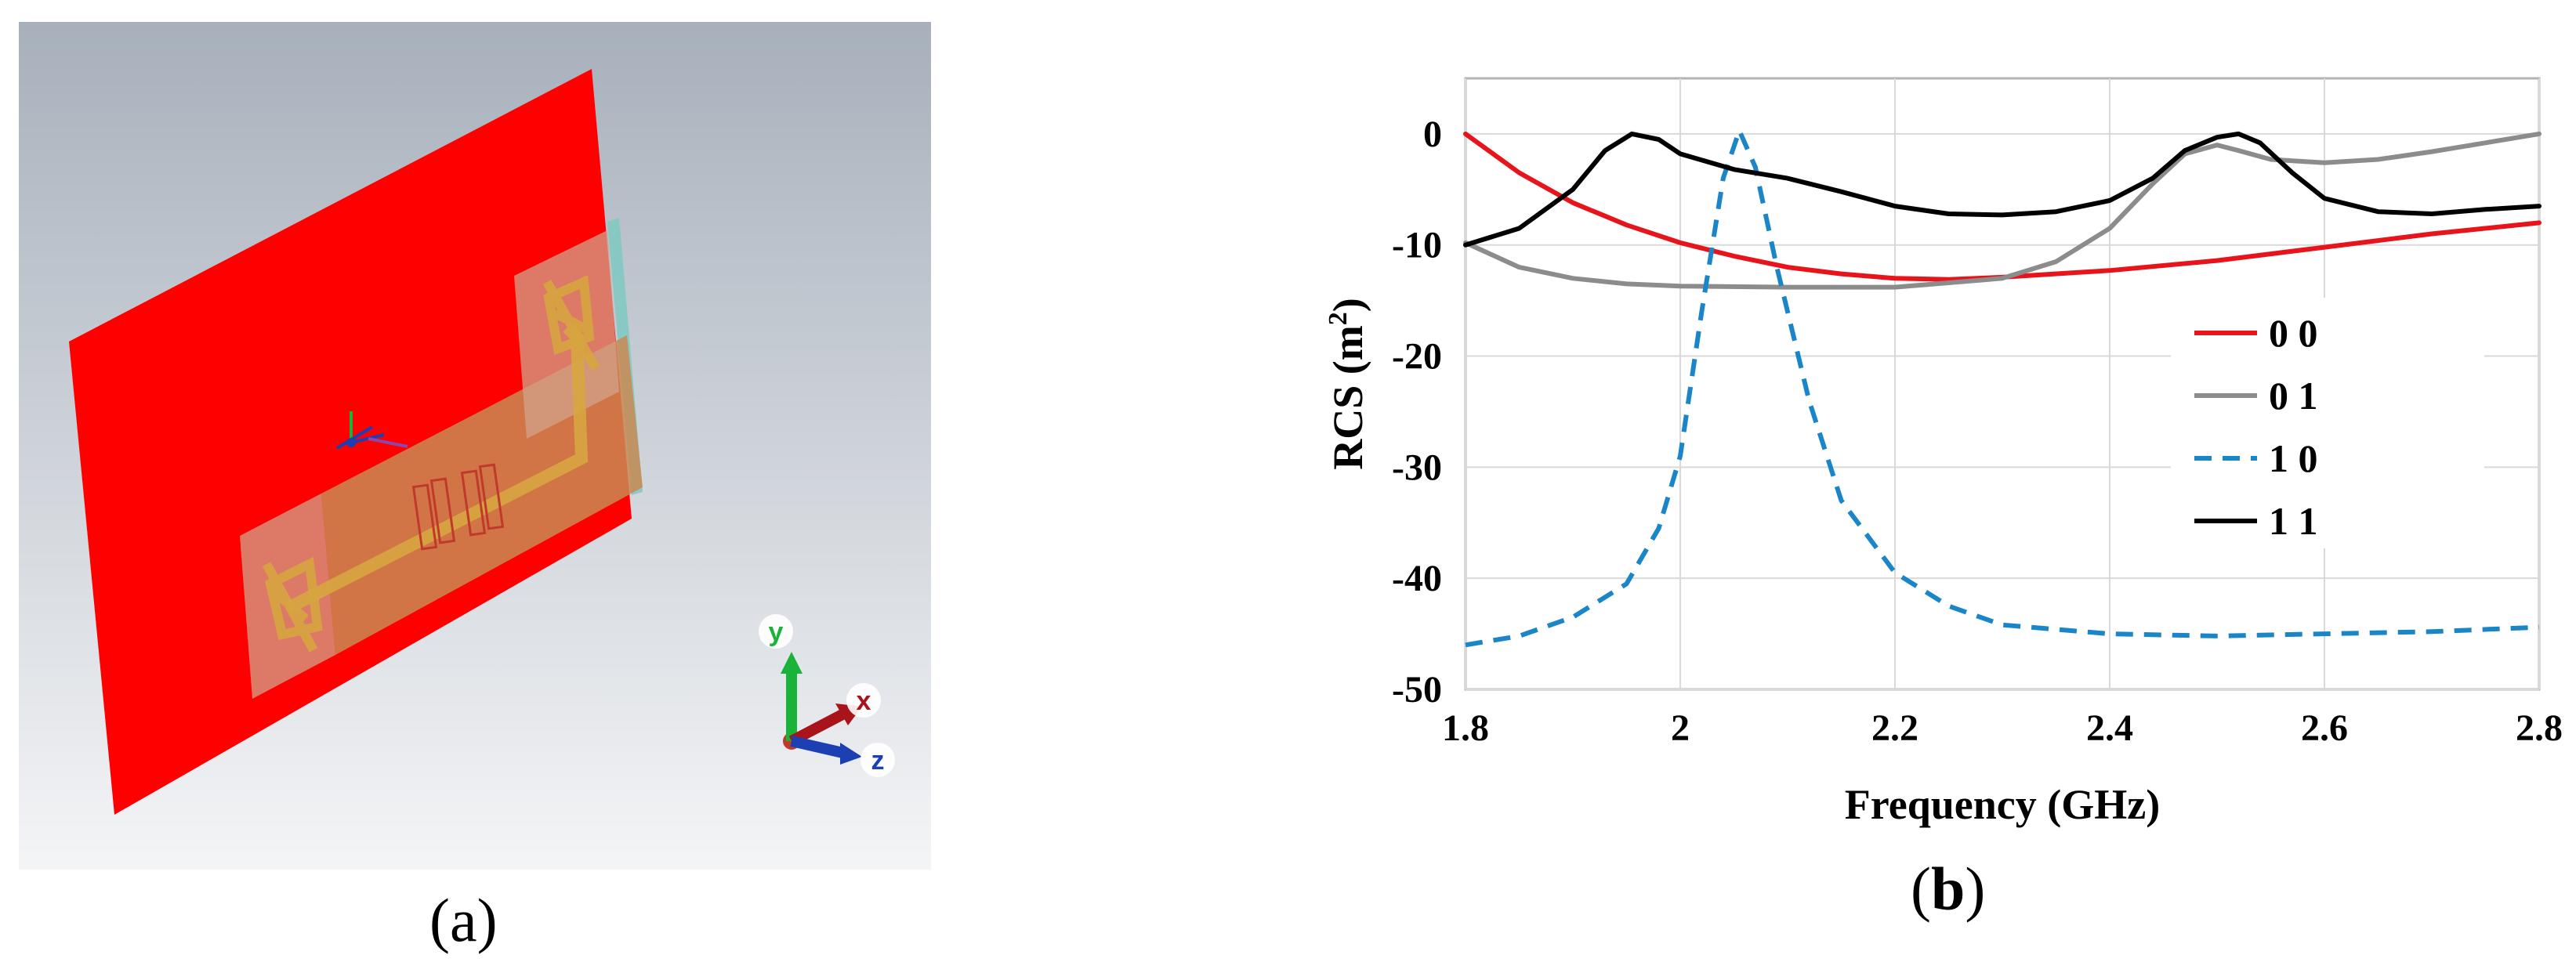 The image size is (2576, 980). What do you see at coordinates (2293, 521) in the screenshot?
I see `legend-label: 1 1` at bounding box center [2293, 521].